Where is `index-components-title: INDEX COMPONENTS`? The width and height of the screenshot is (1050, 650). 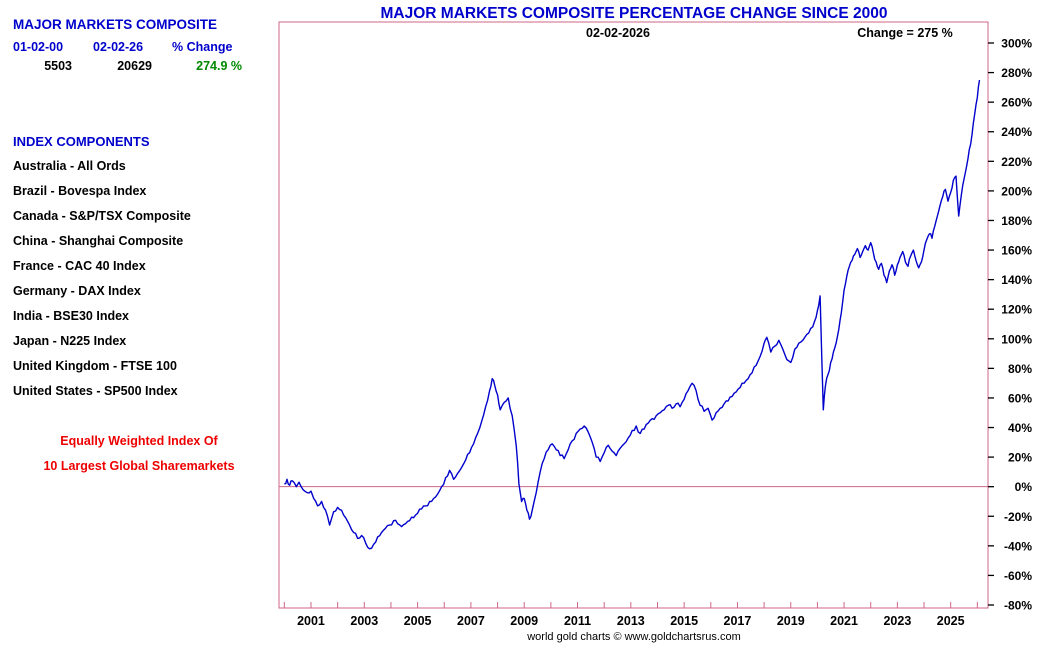 index-components-title: INDEX COMPONENTS is located at coordinates (81, 141).